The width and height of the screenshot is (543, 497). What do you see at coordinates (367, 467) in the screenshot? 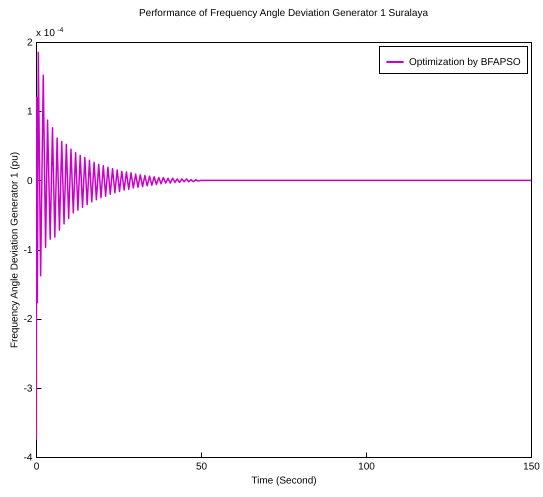
I see `x-tick-label: 100` at bounding box center [367, 467].